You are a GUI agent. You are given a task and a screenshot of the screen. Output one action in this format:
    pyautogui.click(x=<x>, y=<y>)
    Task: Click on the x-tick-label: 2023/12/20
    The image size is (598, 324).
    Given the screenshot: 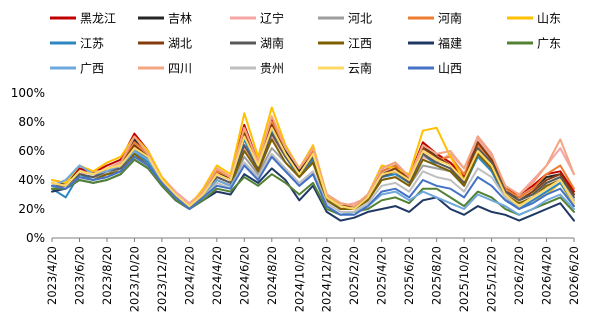 What is the action you would take?
    pyautogui.click(x=162, y=279)
    